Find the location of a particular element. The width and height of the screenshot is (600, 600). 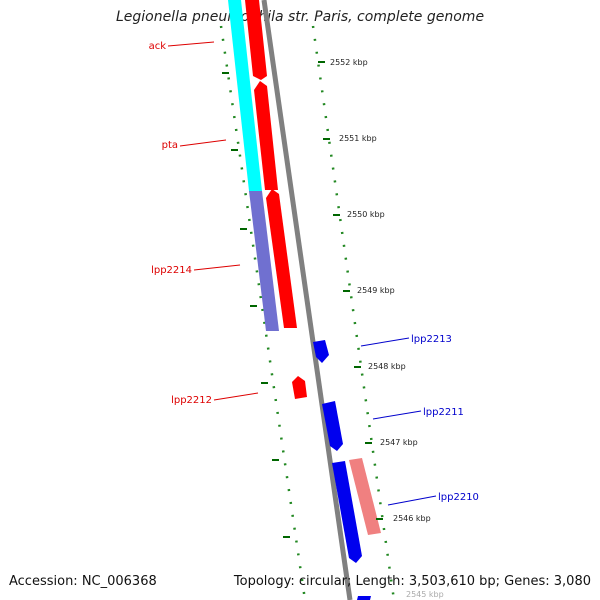

next-cds-arrow is located at coordinates (364, 598).